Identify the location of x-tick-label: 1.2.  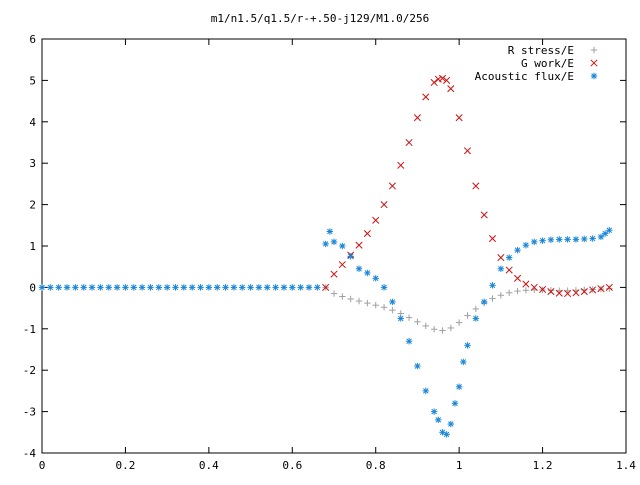
(543, 465).